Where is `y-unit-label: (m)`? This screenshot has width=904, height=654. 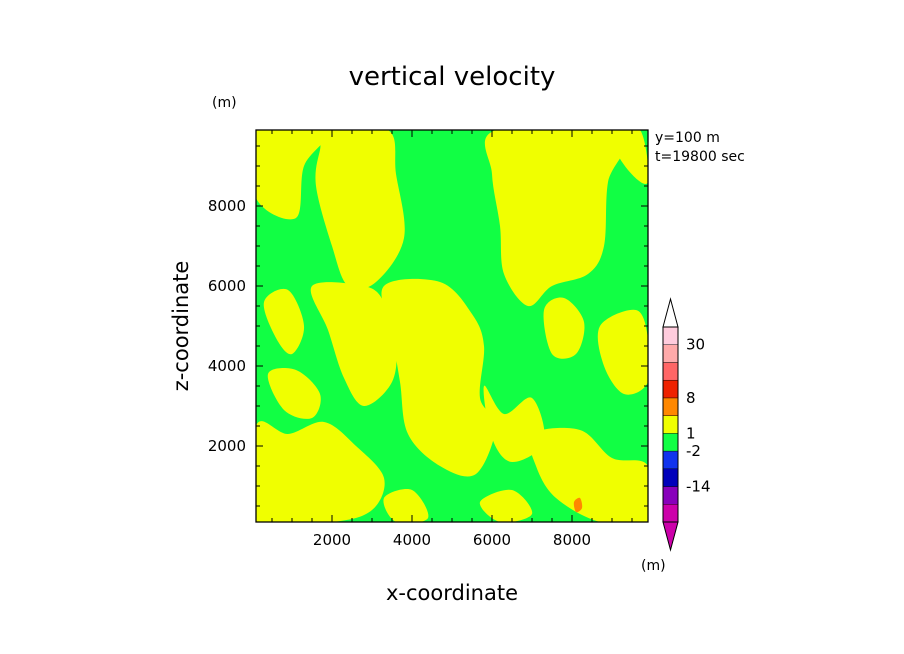
y-unit-label: (m) is located at coordinates (224, 103).